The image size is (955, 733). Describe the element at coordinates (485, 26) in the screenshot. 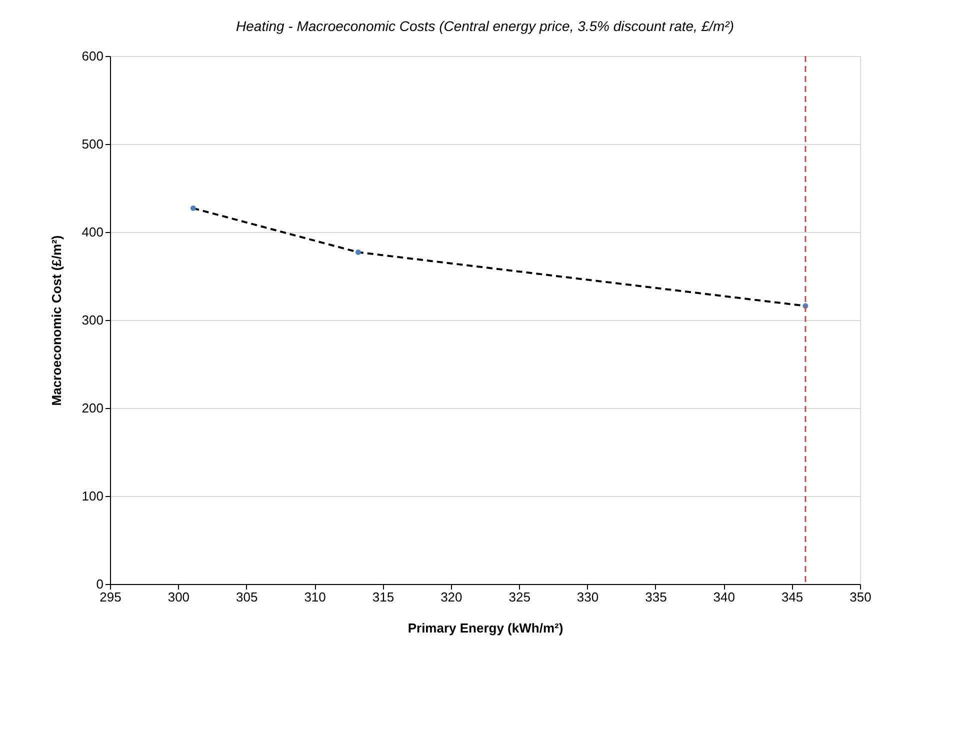

I see `chart-title: Heating - Macroeconomic Costs (Central energy price, 3.5% discount rate, £/m²)` at that location.